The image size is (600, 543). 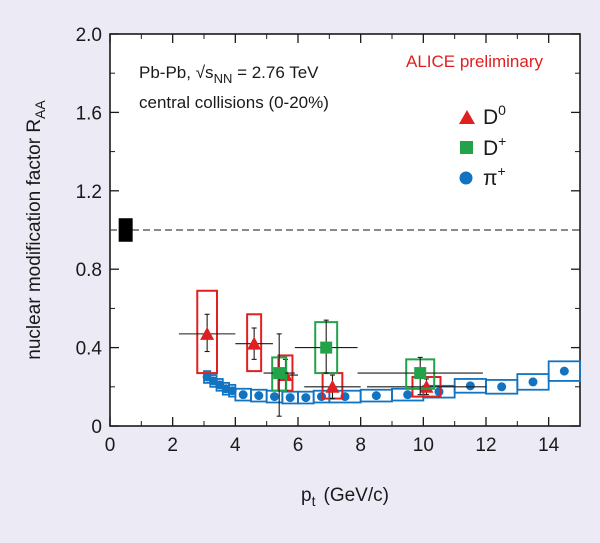 What do you see at coordinates (549, 445) in the screenshot?
I see `x-tick-label: 14` at bounding box center [549, 445].